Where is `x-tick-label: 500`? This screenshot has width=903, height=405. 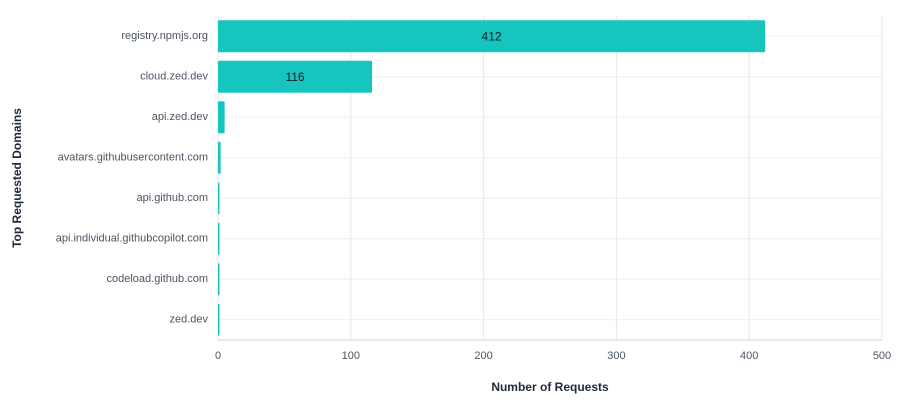 x-tick-label: 500 is located at coordinates (882, 356).